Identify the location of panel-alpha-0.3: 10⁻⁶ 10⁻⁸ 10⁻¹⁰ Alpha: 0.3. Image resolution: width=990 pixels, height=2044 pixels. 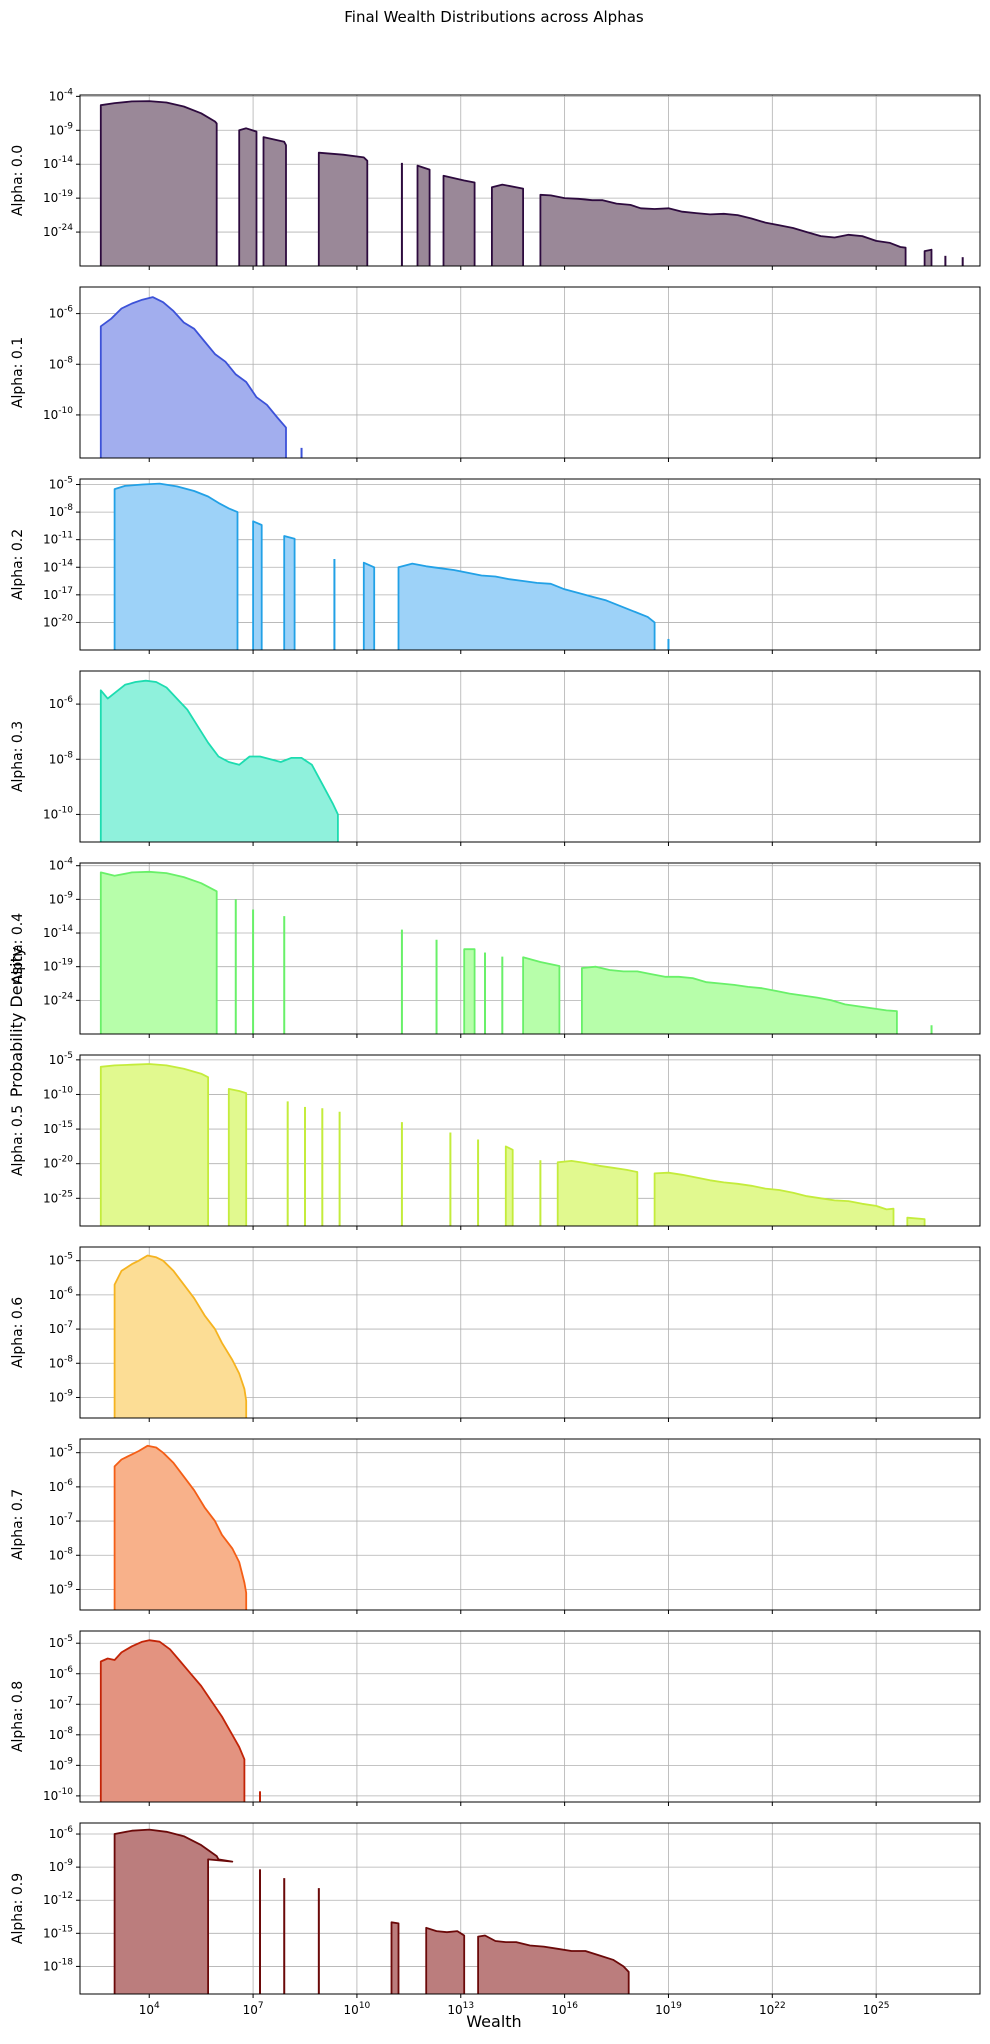
(495, 758).